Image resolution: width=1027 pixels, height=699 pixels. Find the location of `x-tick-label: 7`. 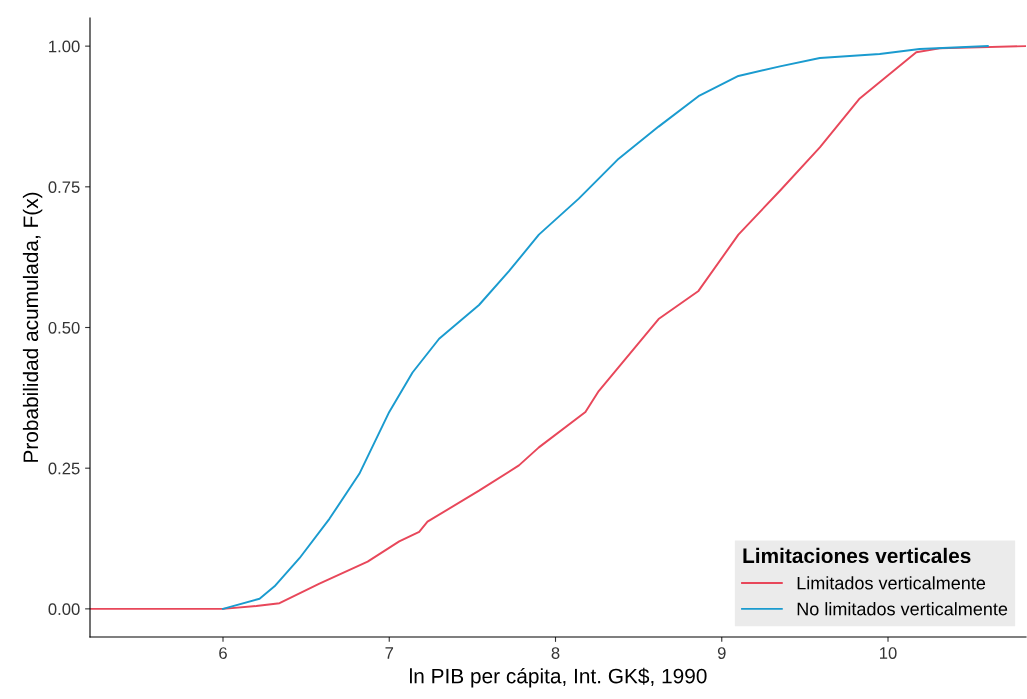

x-tick-label: 7 is located at coordinates (389, 653).